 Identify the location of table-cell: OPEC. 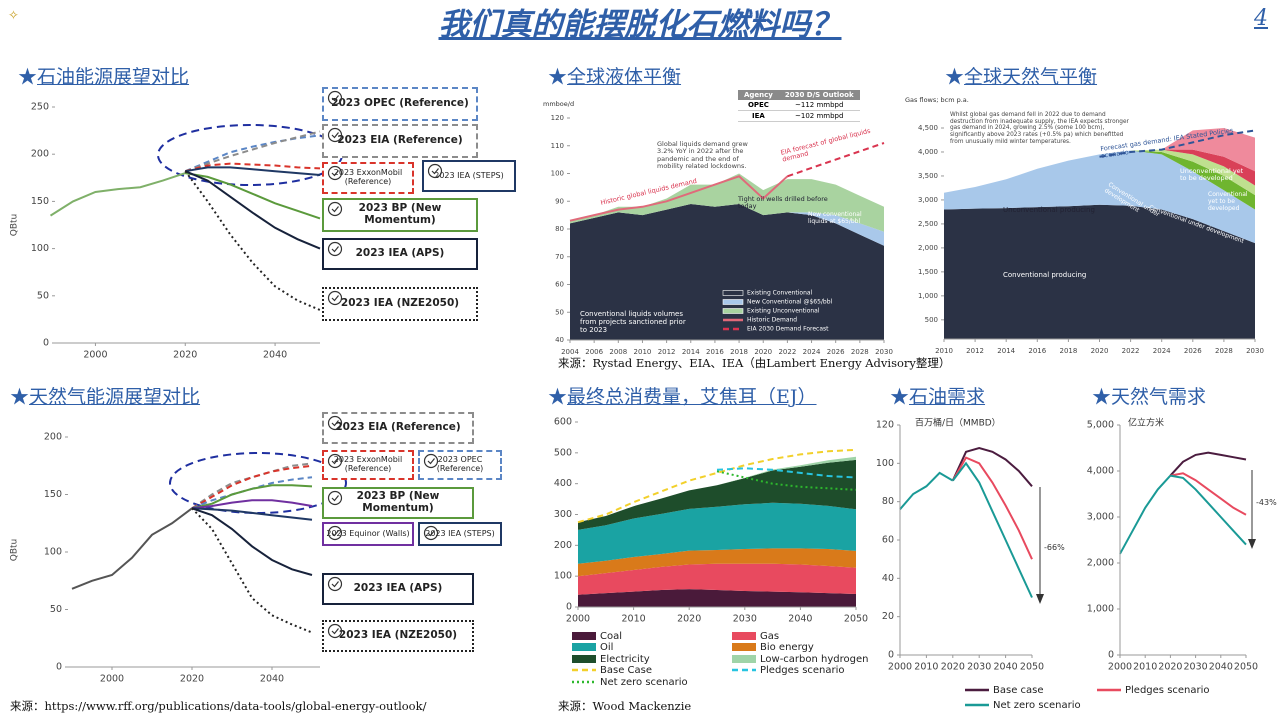
(758, 105).